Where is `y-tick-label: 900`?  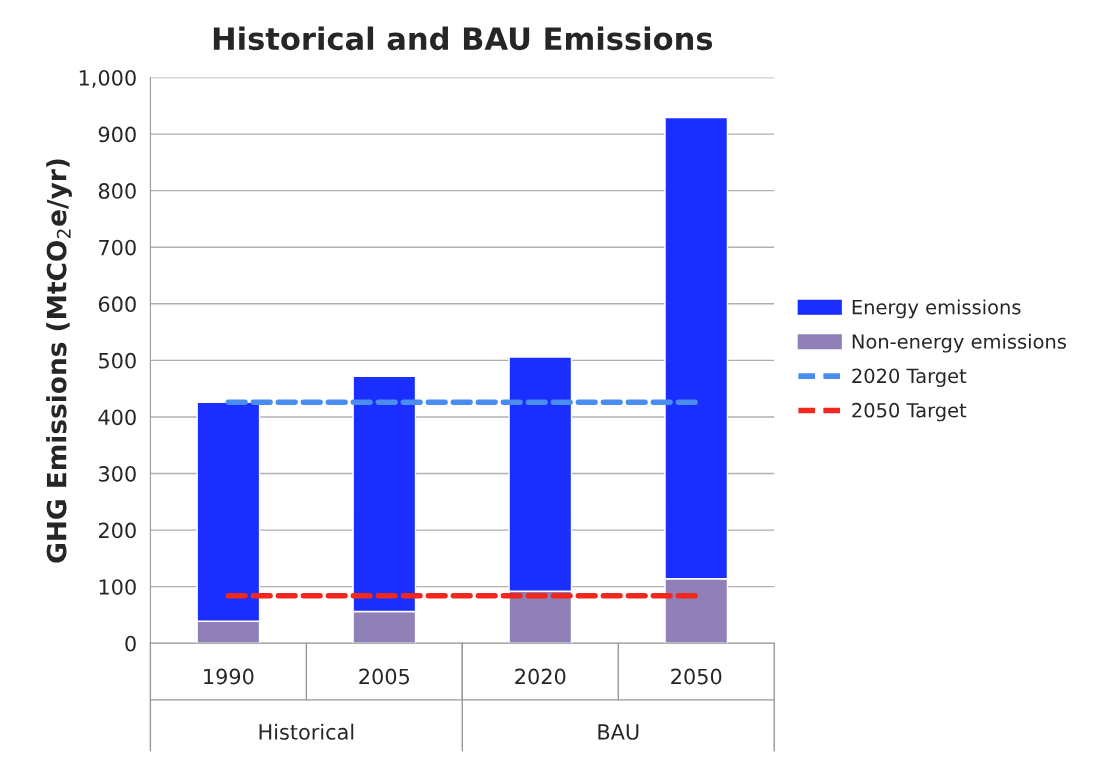 y-tick-label: 900 is located at coordinates (117, 134).